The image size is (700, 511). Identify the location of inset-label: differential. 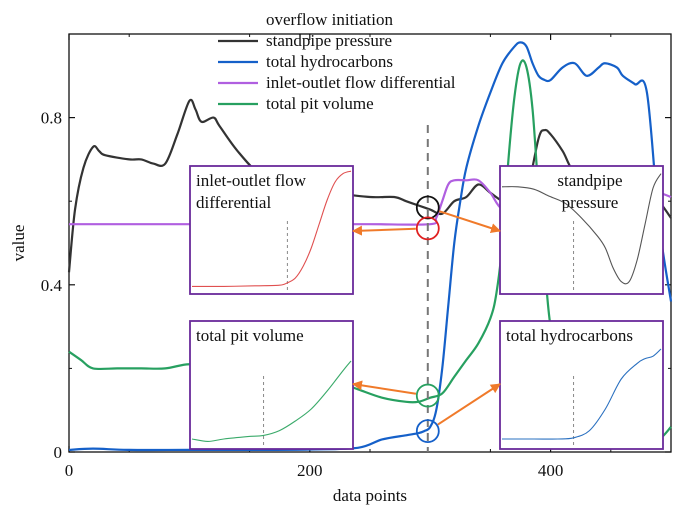
(233, 202).